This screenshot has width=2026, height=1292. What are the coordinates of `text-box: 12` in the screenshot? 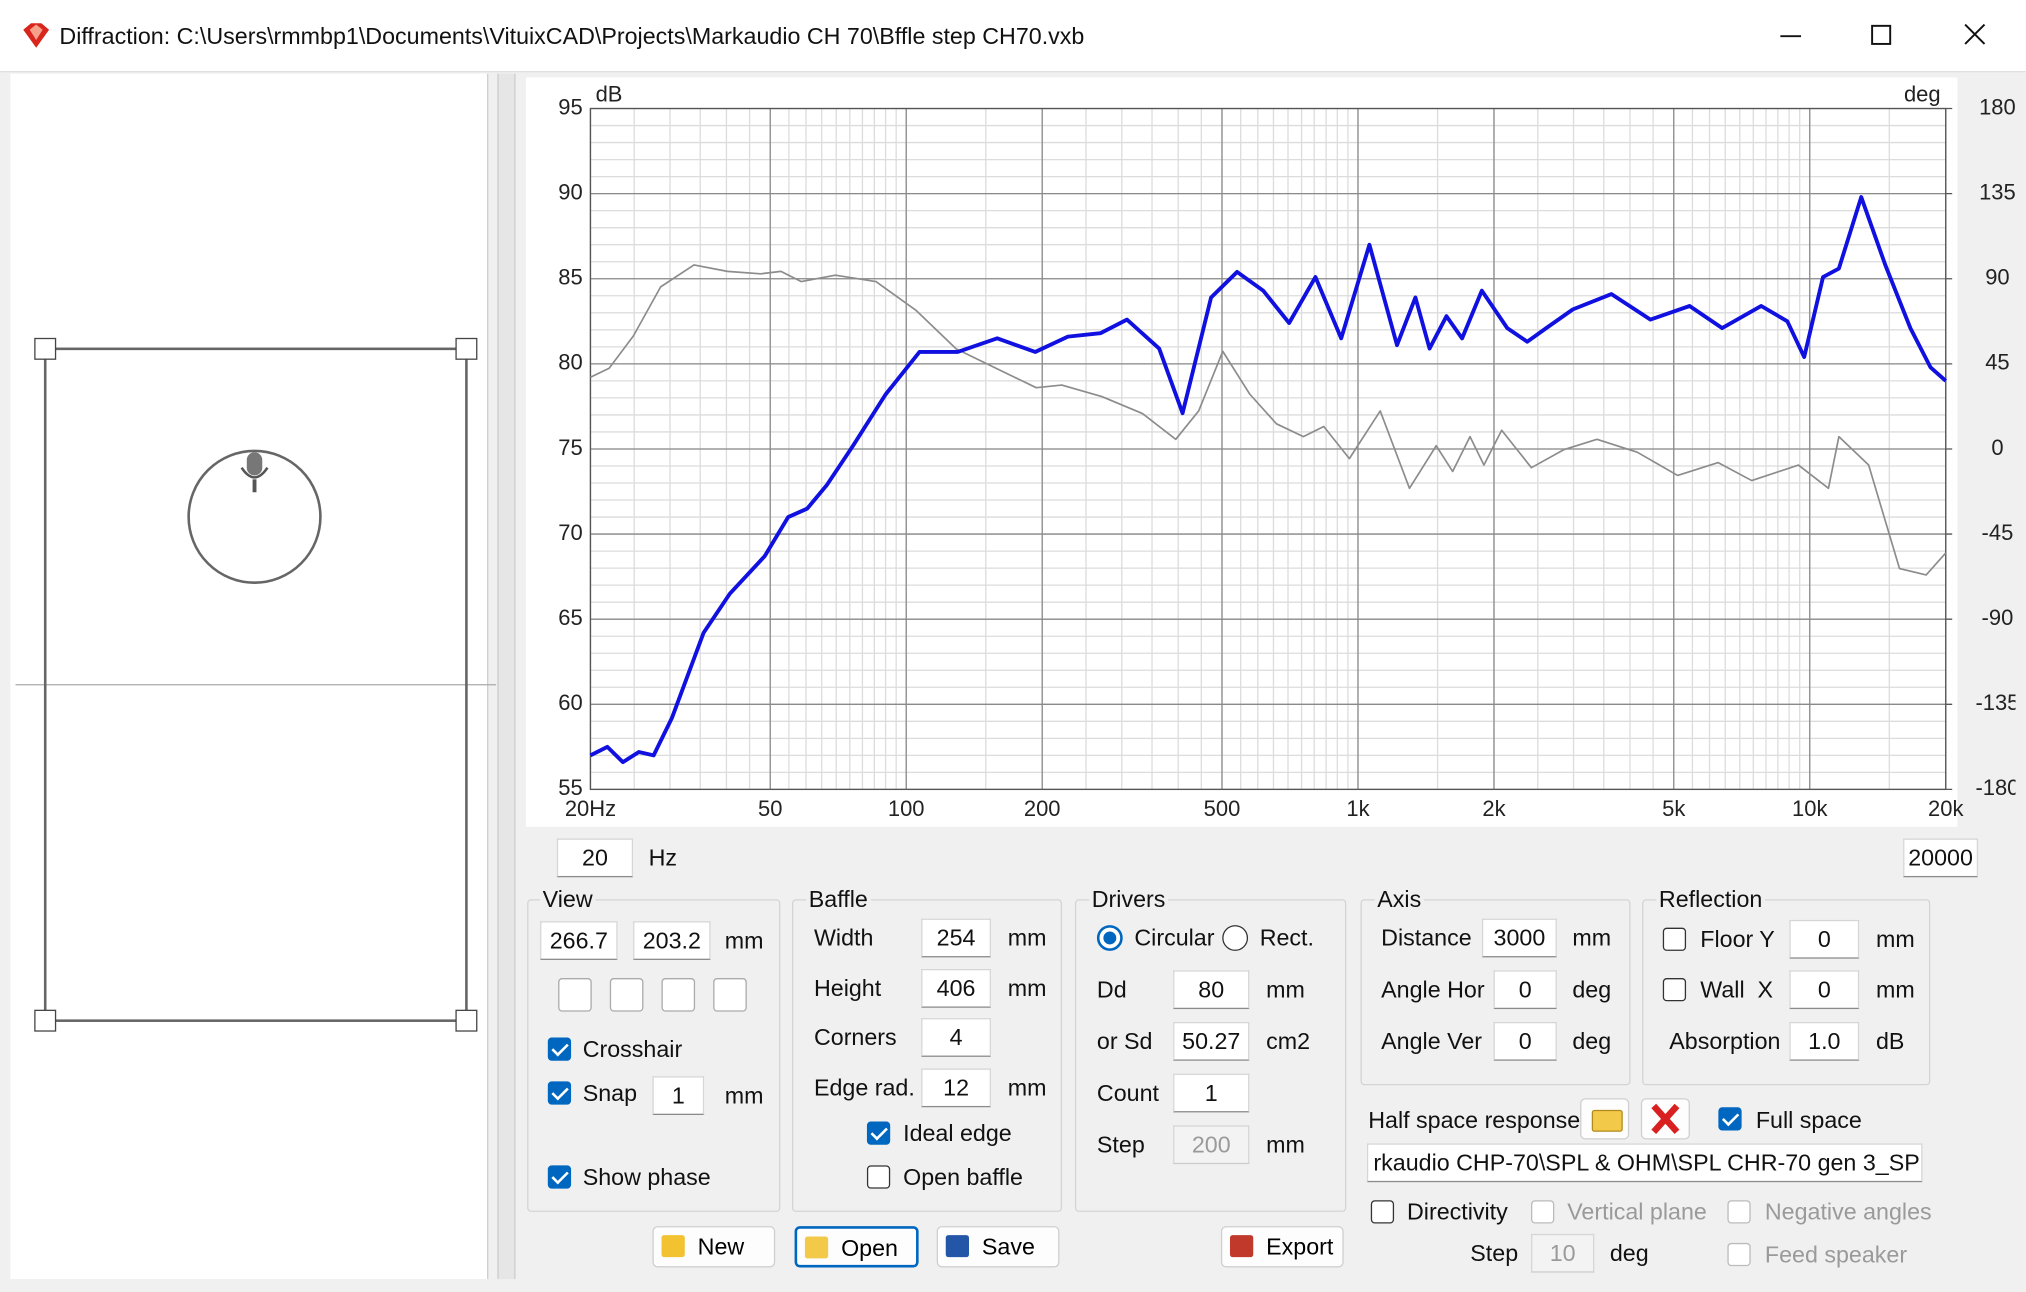 It's located at (956, 1088).